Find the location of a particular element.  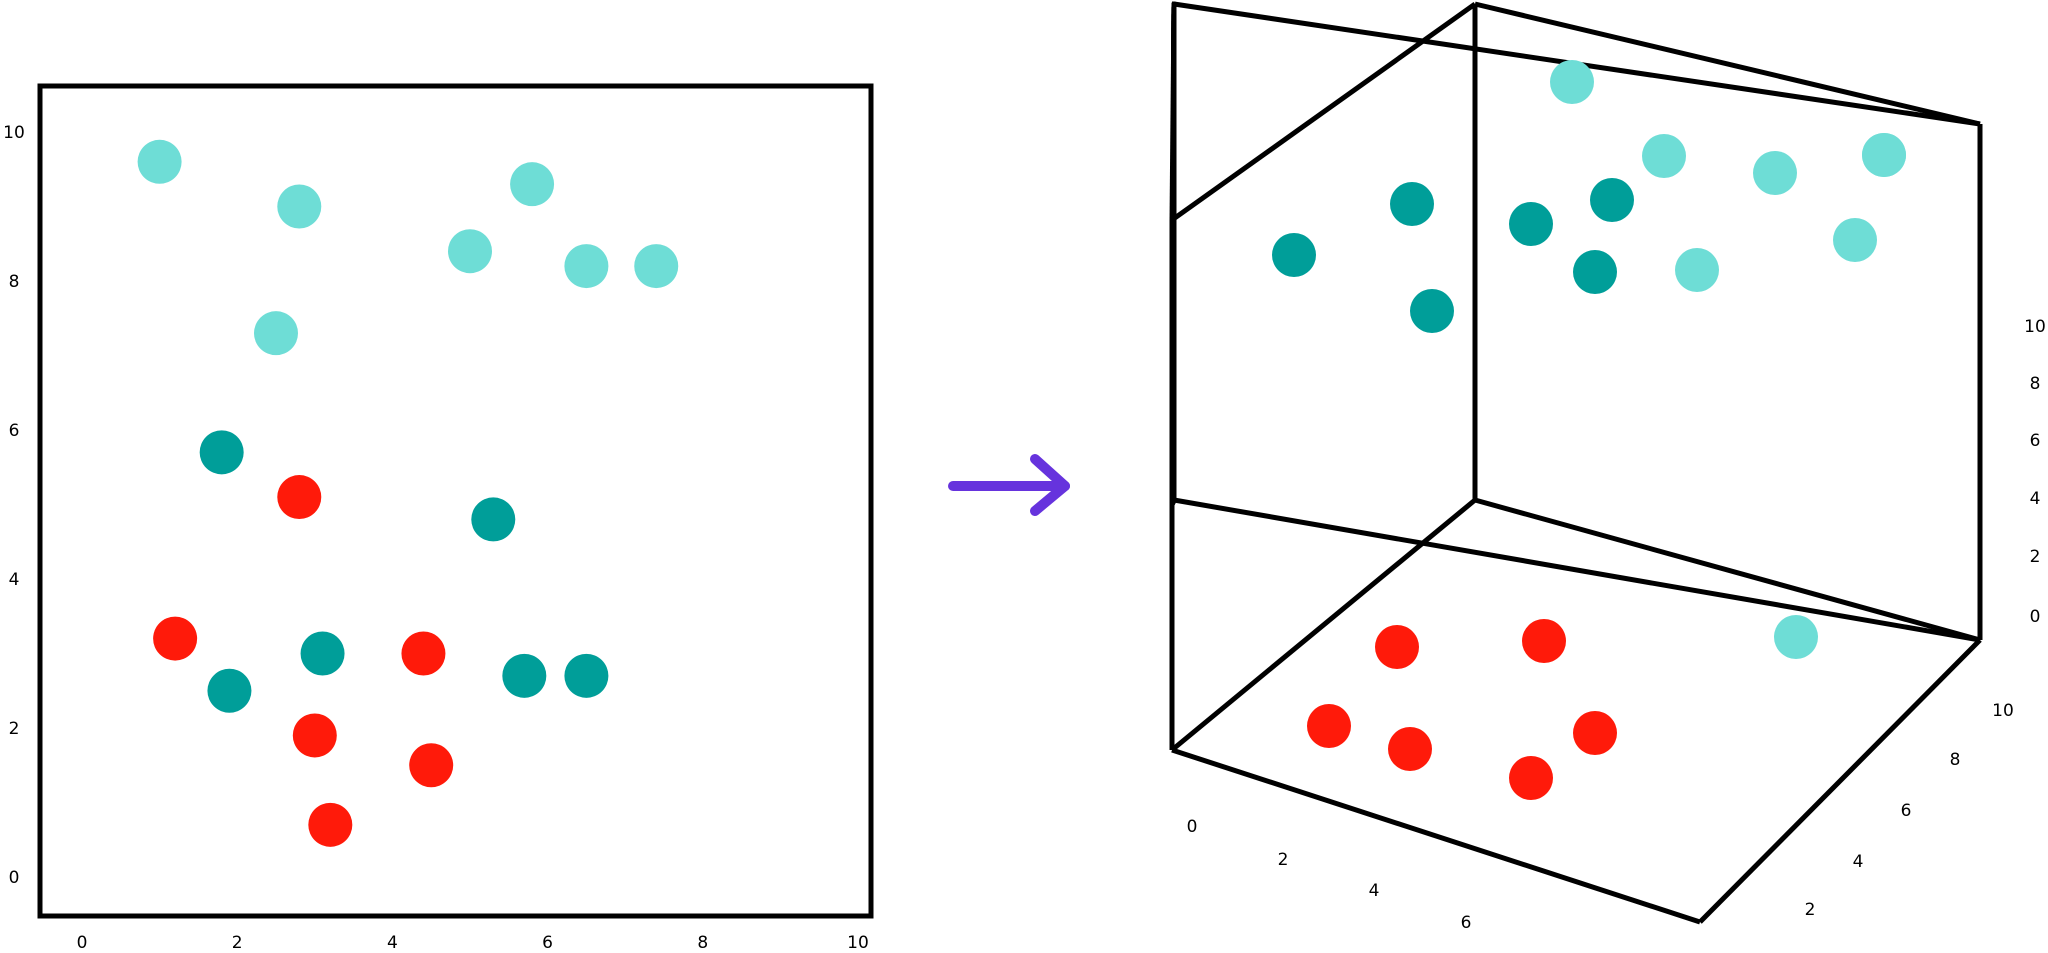

y-tick-labels: 0 2 4 6 8 10 is located at coordinates (14, 505).